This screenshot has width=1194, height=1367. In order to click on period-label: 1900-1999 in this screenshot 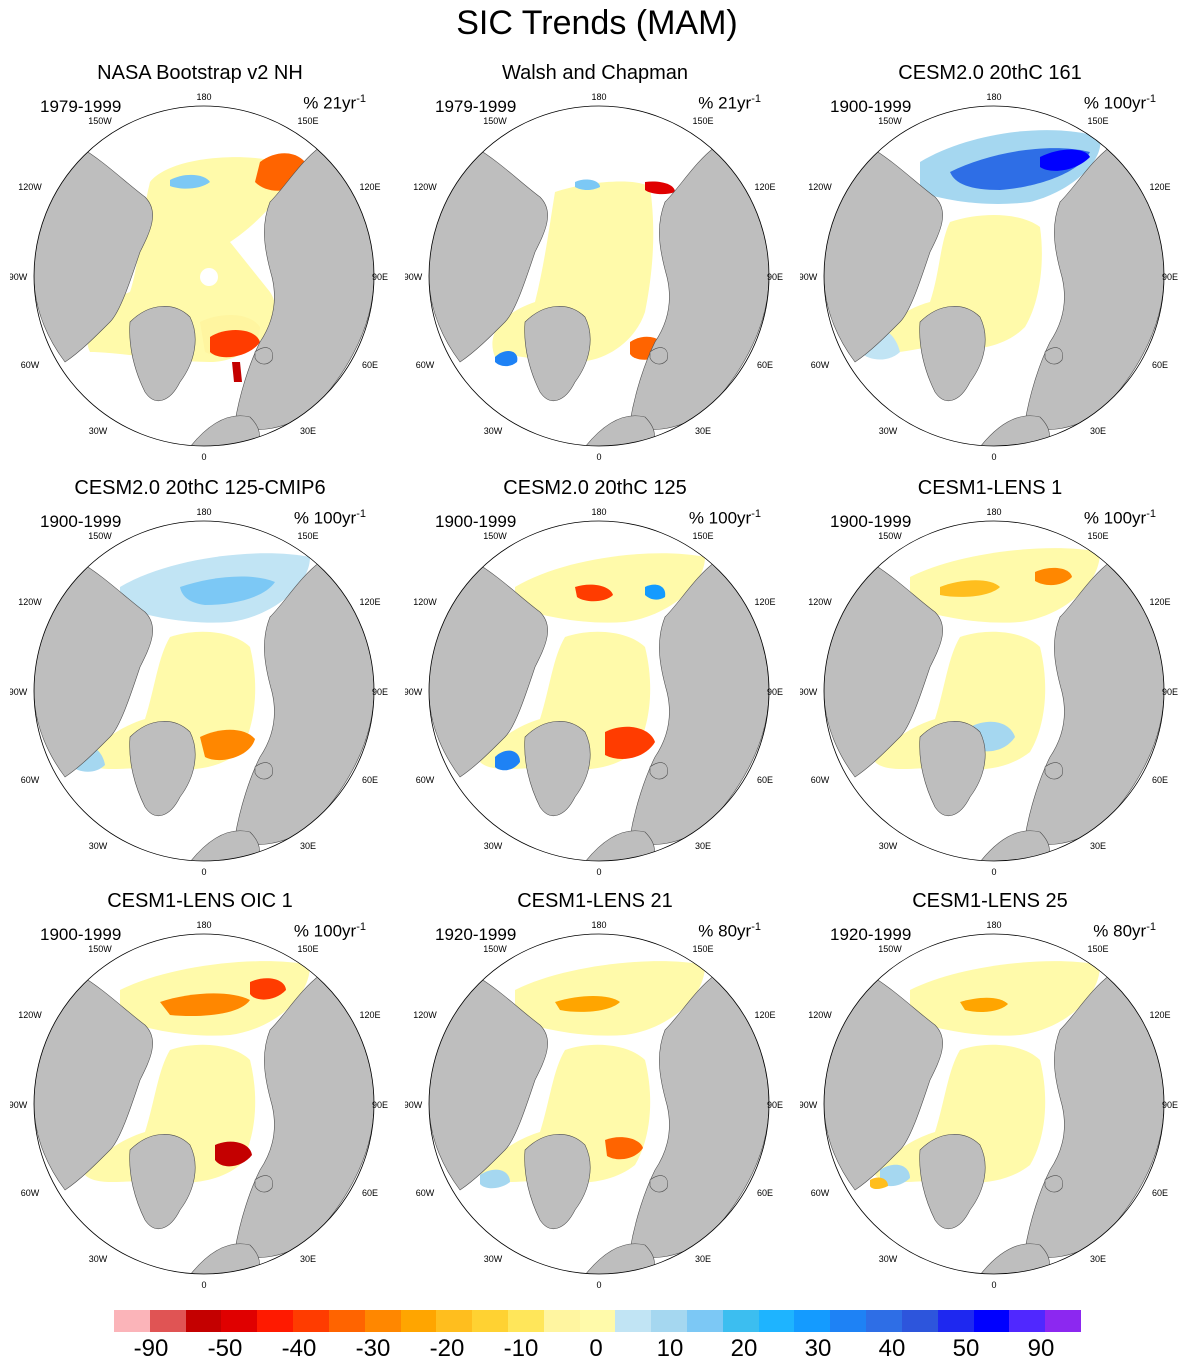, I will do `click(81, 934)`.